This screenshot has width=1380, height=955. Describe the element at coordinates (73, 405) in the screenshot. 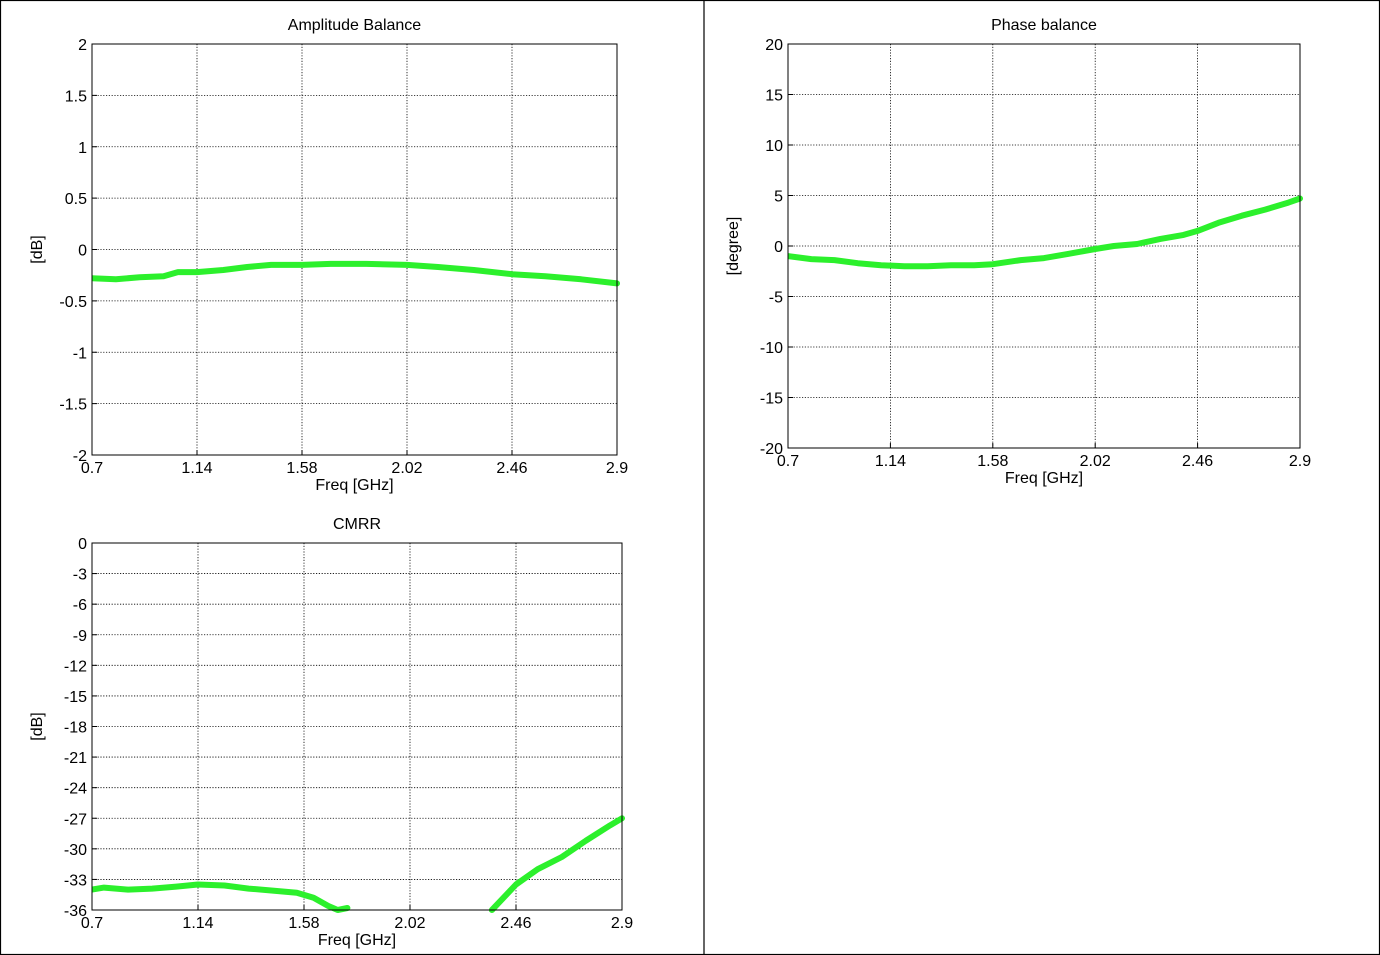

I see `y-tick-label: -1.5` at that location.